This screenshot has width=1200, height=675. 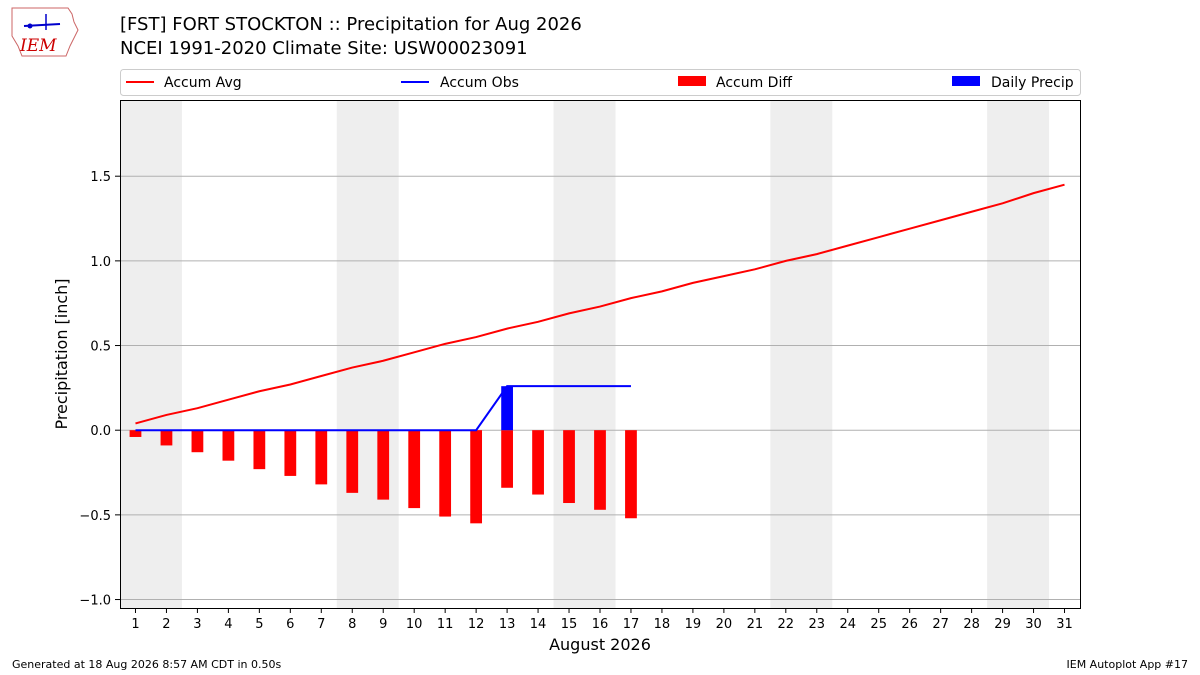 I want to click on x-tick-label: 31, so click(x=1064, y=624).